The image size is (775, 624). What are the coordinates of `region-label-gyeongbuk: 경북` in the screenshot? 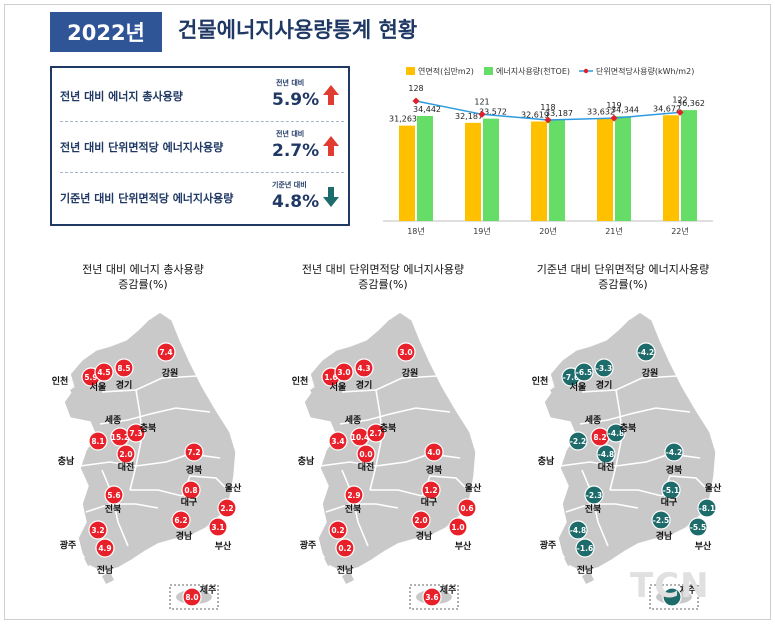 It's located at (434, 470).